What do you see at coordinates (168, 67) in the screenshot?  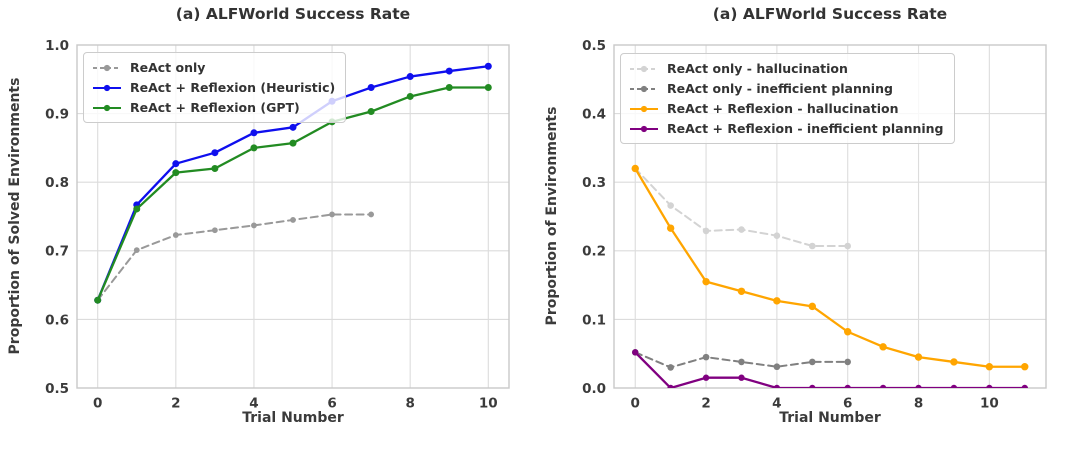 I see `legend-label: ReAct only` at bounding box center [168, 67].